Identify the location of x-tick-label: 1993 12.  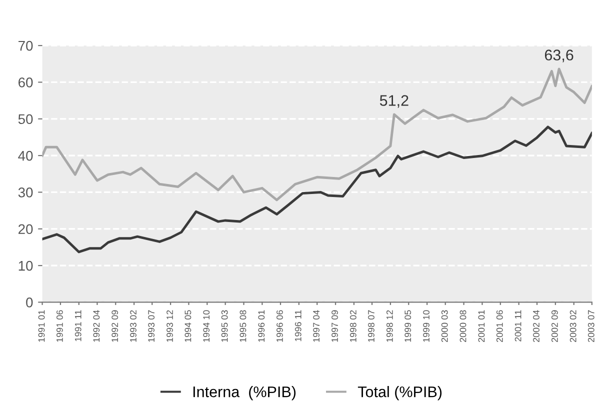
(169, 326).